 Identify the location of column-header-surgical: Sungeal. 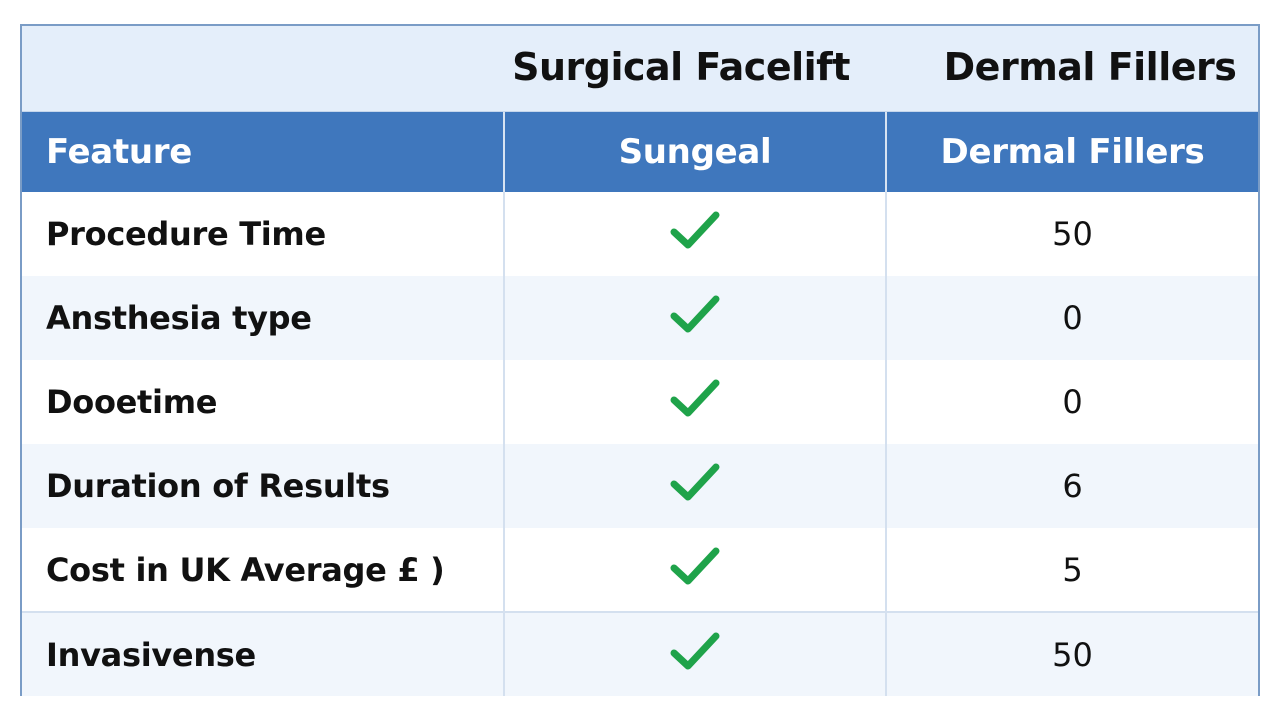
(695, 152).